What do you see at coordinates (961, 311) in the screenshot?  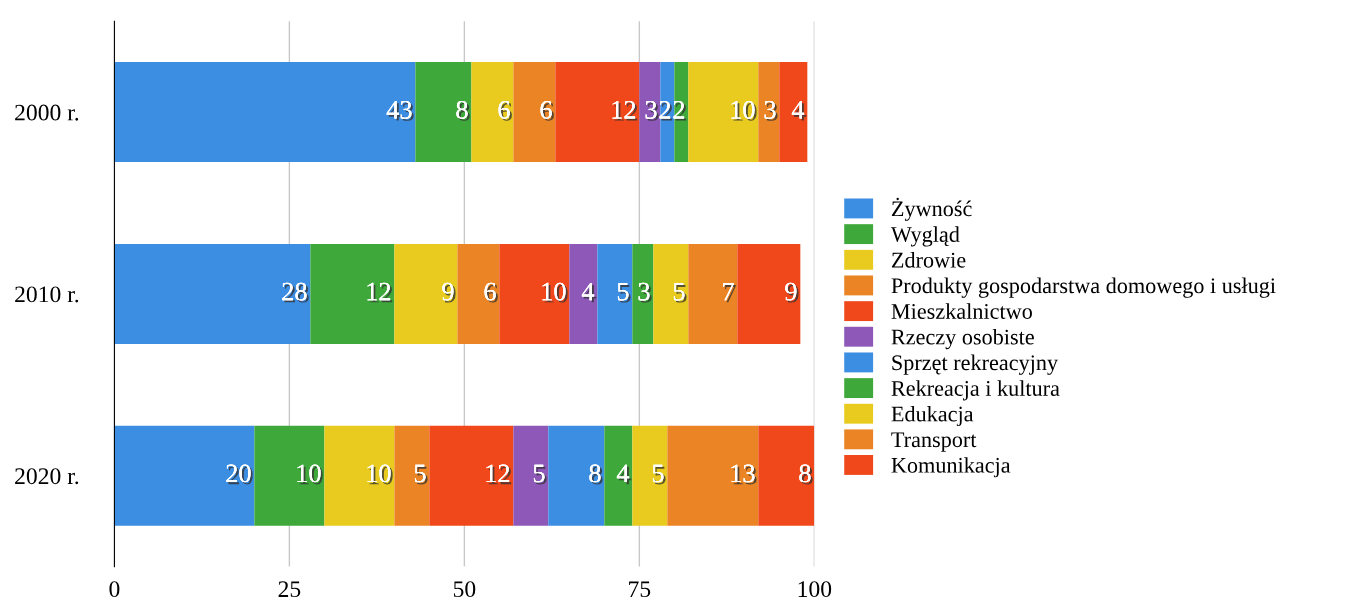 I see `legend-label: Mieszkalnictwo` at bounding box center [961, 311].